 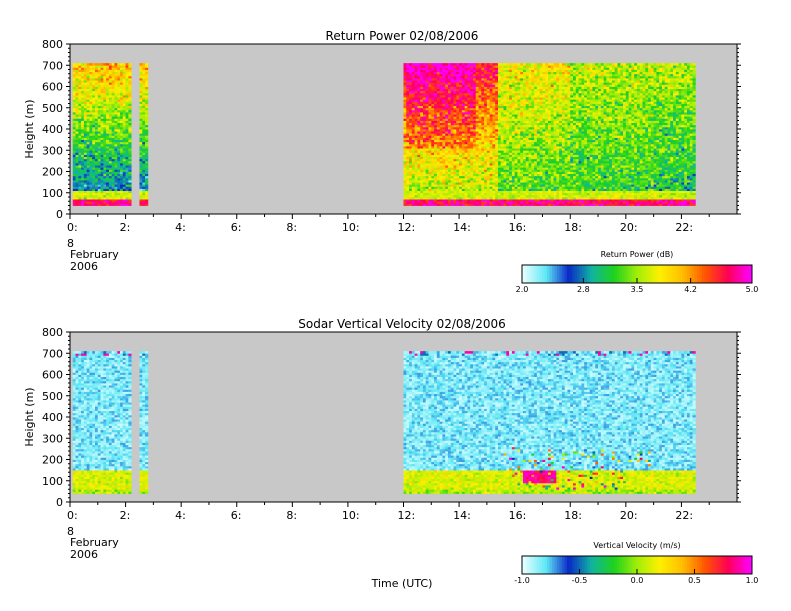 What do you see at coordinates (402, 36) in the screenshot?
I see `chart-title: Return Power 02/08/2006` at bounding box center [402, 36].